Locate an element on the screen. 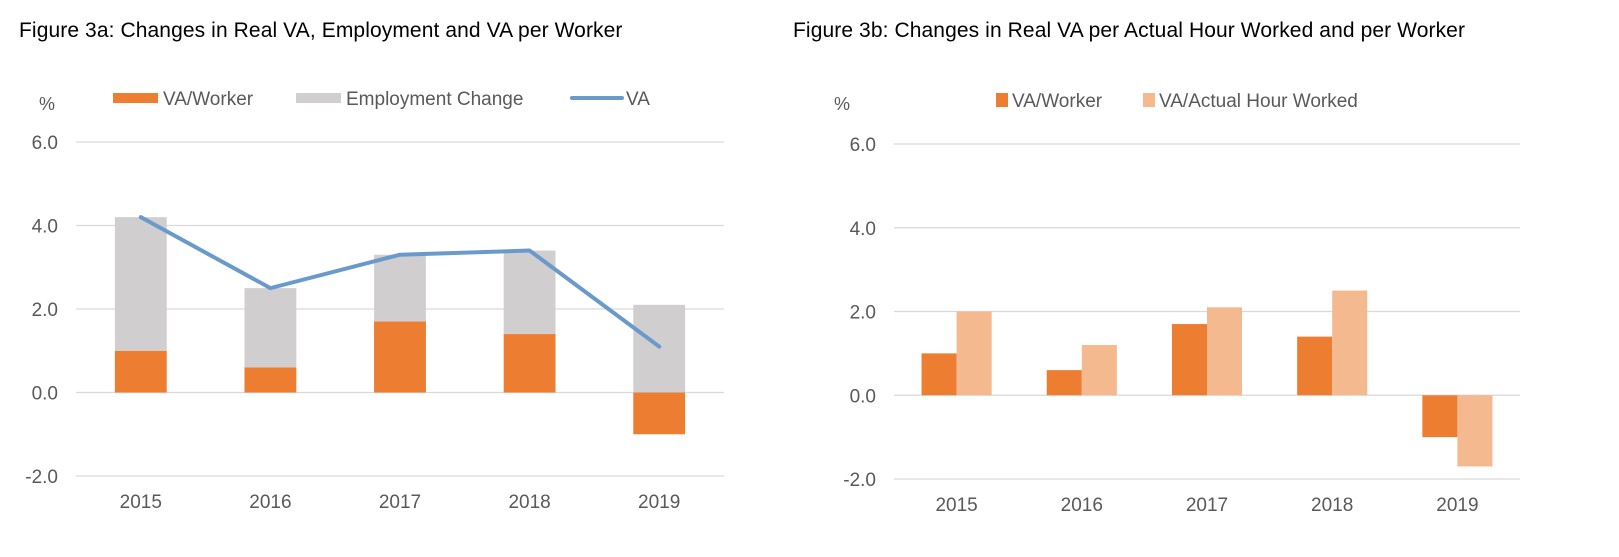 The image size is (1619, 557). legend-label: VA/Actual Hour Worked is located at coordinates (1258, 101).